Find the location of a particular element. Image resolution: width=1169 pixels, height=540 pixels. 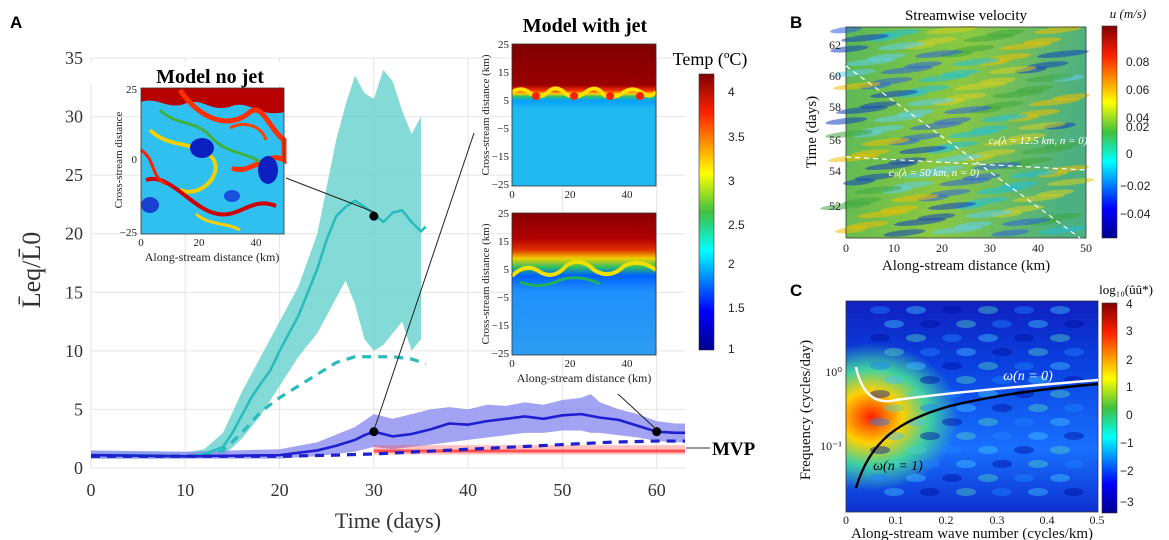

panel-c-annotation-1: ω(n = 0) is located at coordinates (1028, 376).